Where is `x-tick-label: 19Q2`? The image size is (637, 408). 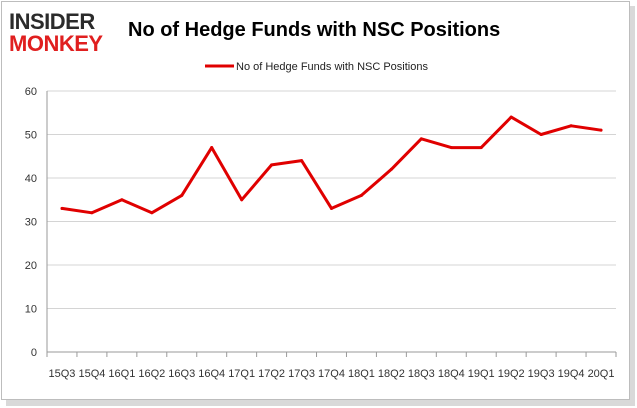 x-tick-label: 19Q2 is located at coordinates (511, 374).